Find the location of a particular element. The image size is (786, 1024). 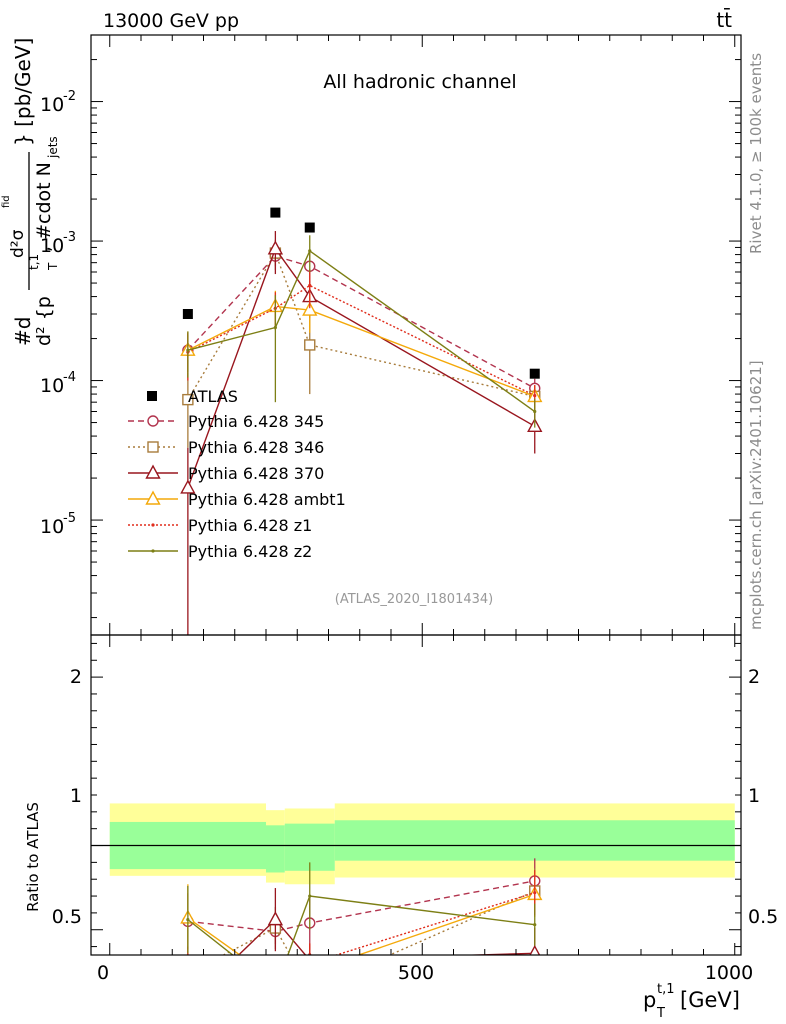

legend-label: Pythia 6.428 z2 is located at coordinates (250, 551).